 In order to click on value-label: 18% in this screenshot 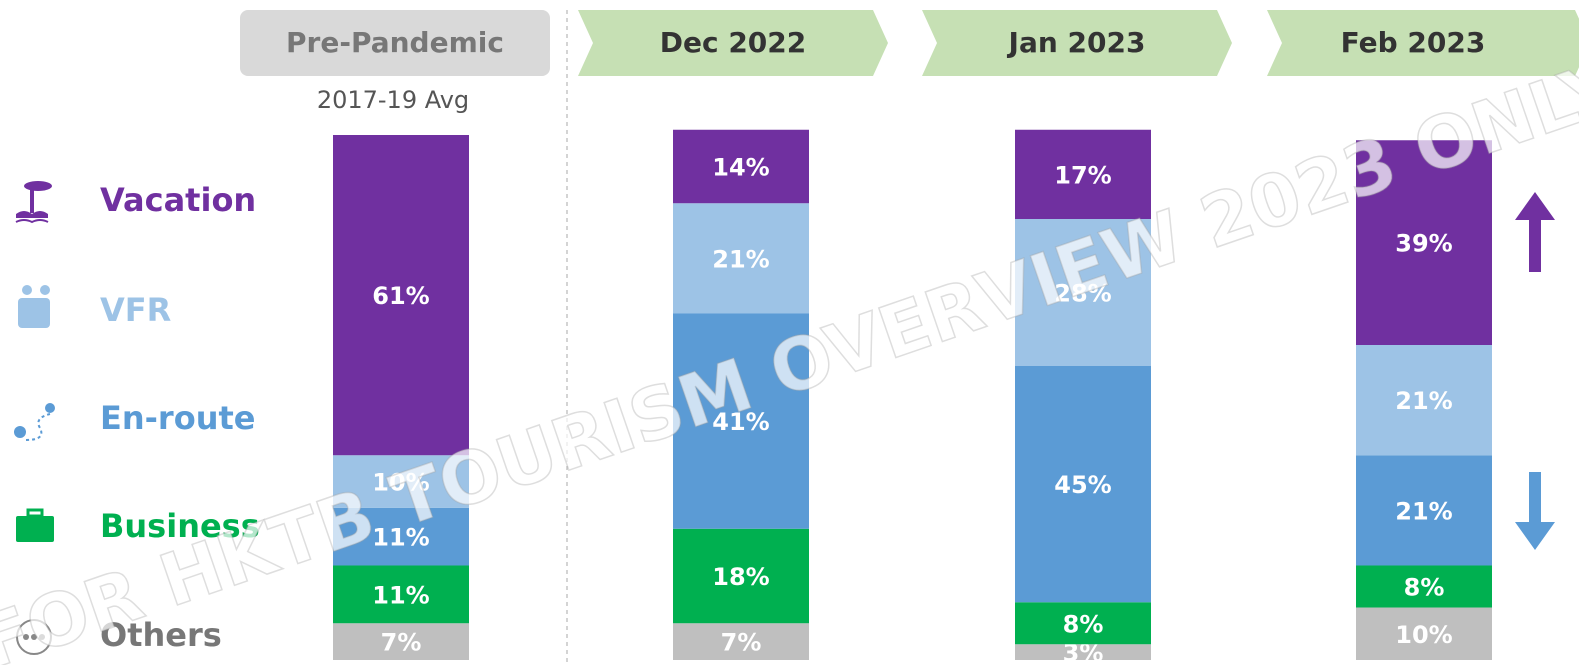, I will do `click(740, 577)`.